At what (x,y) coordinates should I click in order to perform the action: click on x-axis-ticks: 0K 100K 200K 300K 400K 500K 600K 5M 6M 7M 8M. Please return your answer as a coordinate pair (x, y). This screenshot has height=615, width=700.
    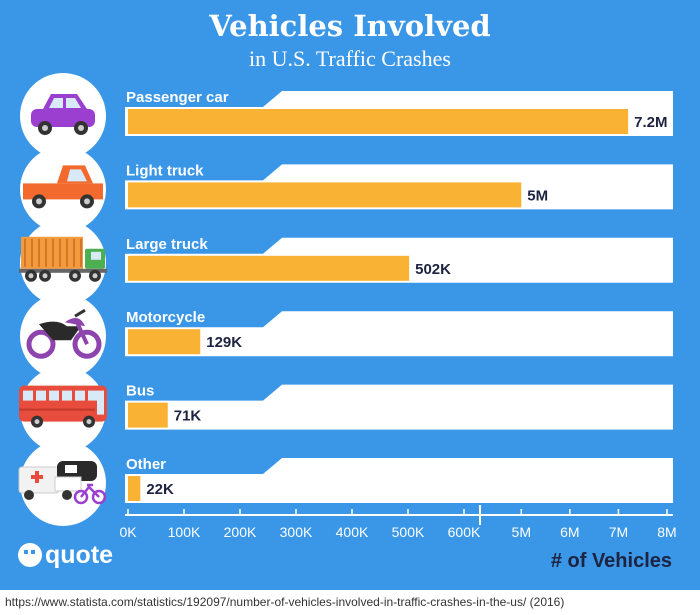
    Looking at the image, I should click on (398, 522).